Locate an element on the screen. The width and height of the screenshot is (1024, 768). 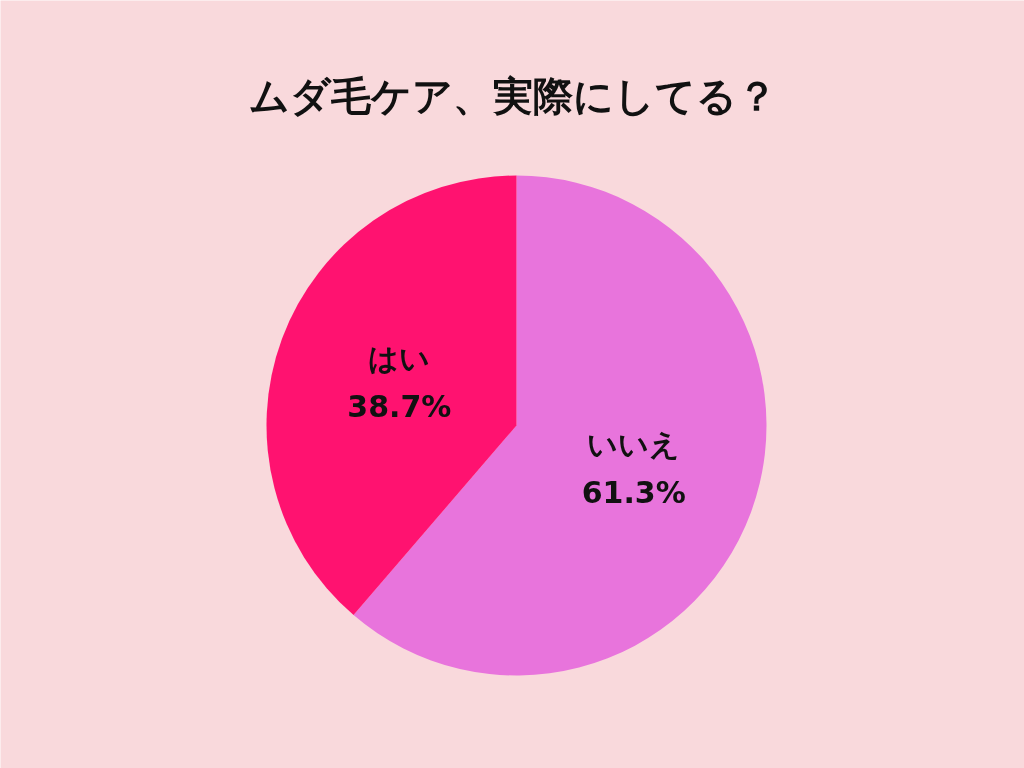
chart-title: ムダ毛ケア、実際にしてる？ is located at coordinates (512, 95).